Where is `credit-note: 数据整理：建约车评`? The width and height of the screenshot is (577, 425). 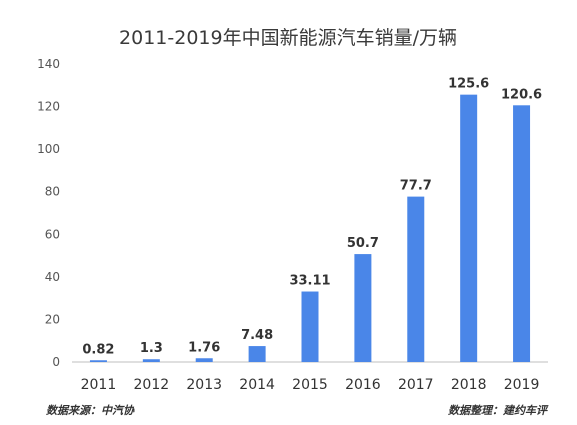 credit-note: 数据整理：建约车评 is located at coordinates (497, 410).